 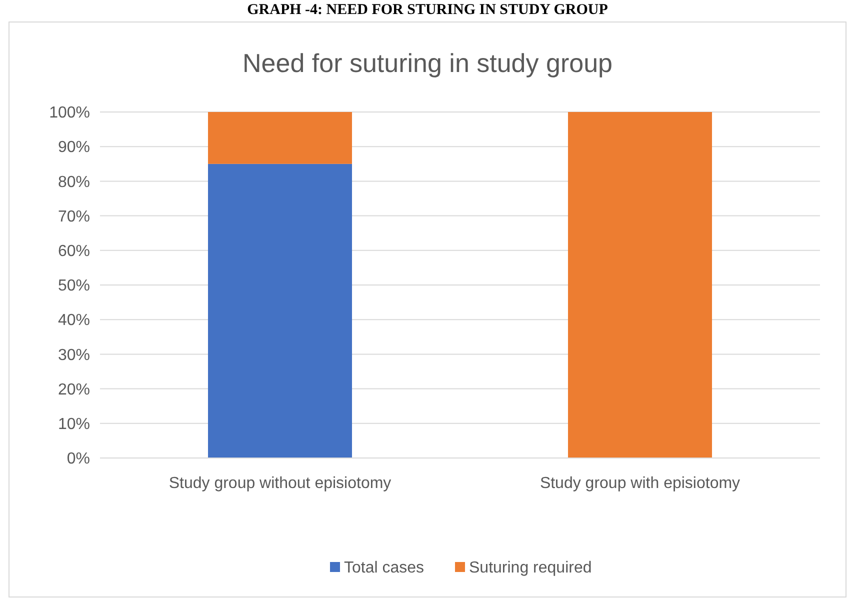 What do you see at coordinates (74, 389) in the screenshot?
I see `y-tick-label: 20%` at bounding box center [74, 389].